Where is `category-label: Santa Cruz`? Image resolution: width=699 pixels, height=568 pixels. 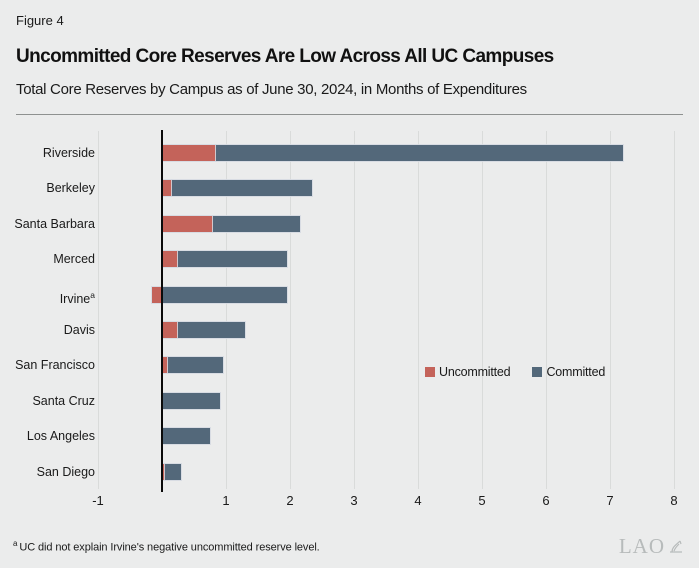
category-label: Santa Cruz is located at coordinates (63, 400).